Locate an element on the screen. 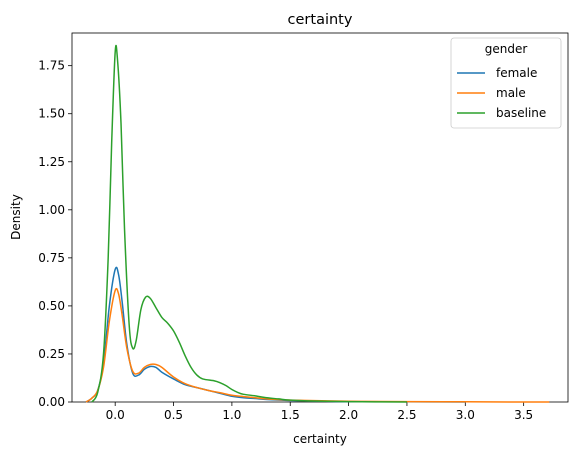  x-tick-label: 0.0 is located at coordinates (115, 415).